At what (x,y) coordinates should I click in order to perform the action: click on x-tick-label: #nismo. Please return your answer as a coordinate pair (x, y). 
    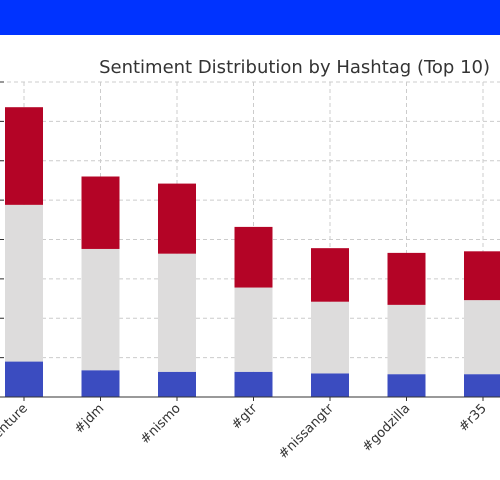
    Looking at the image, I should click on (161, 424).